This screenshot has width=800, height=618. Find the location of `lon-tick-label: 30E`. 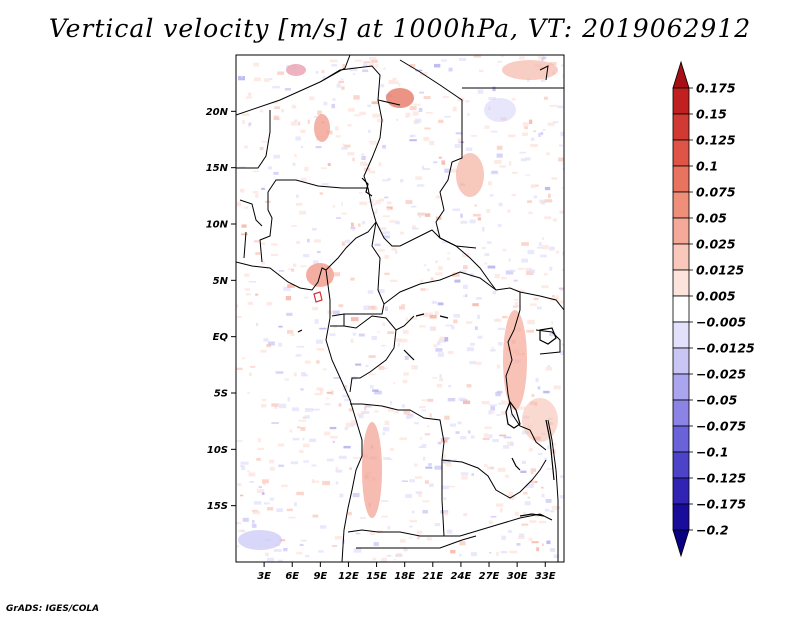

lon-tick-label: 30E is located at coordinates (517, 576).